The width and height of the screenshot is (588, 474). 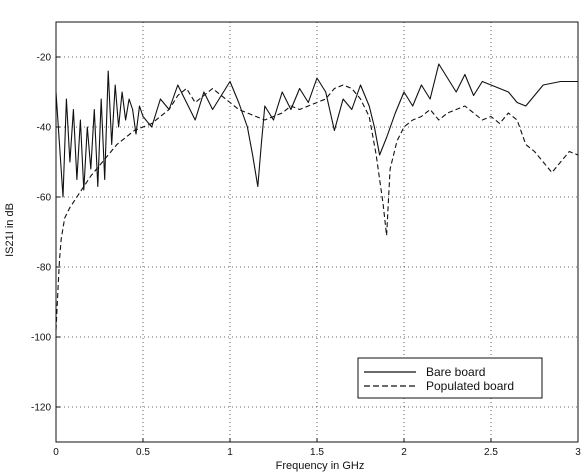 I want to click on y-axis-label: IS21I in dB, so click(x=10, y=230).